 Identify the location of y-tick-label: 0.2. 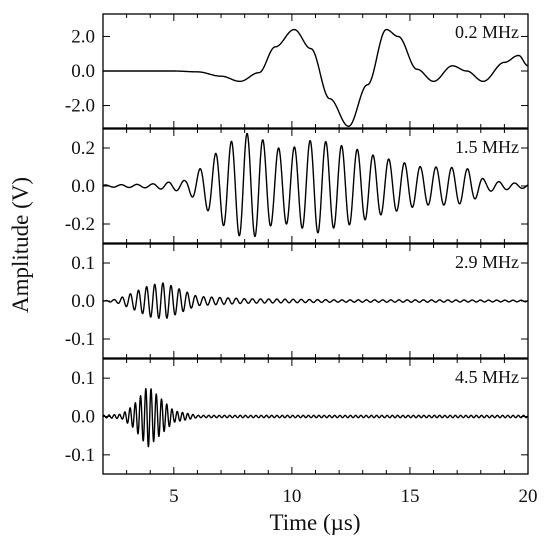
(83, 148).